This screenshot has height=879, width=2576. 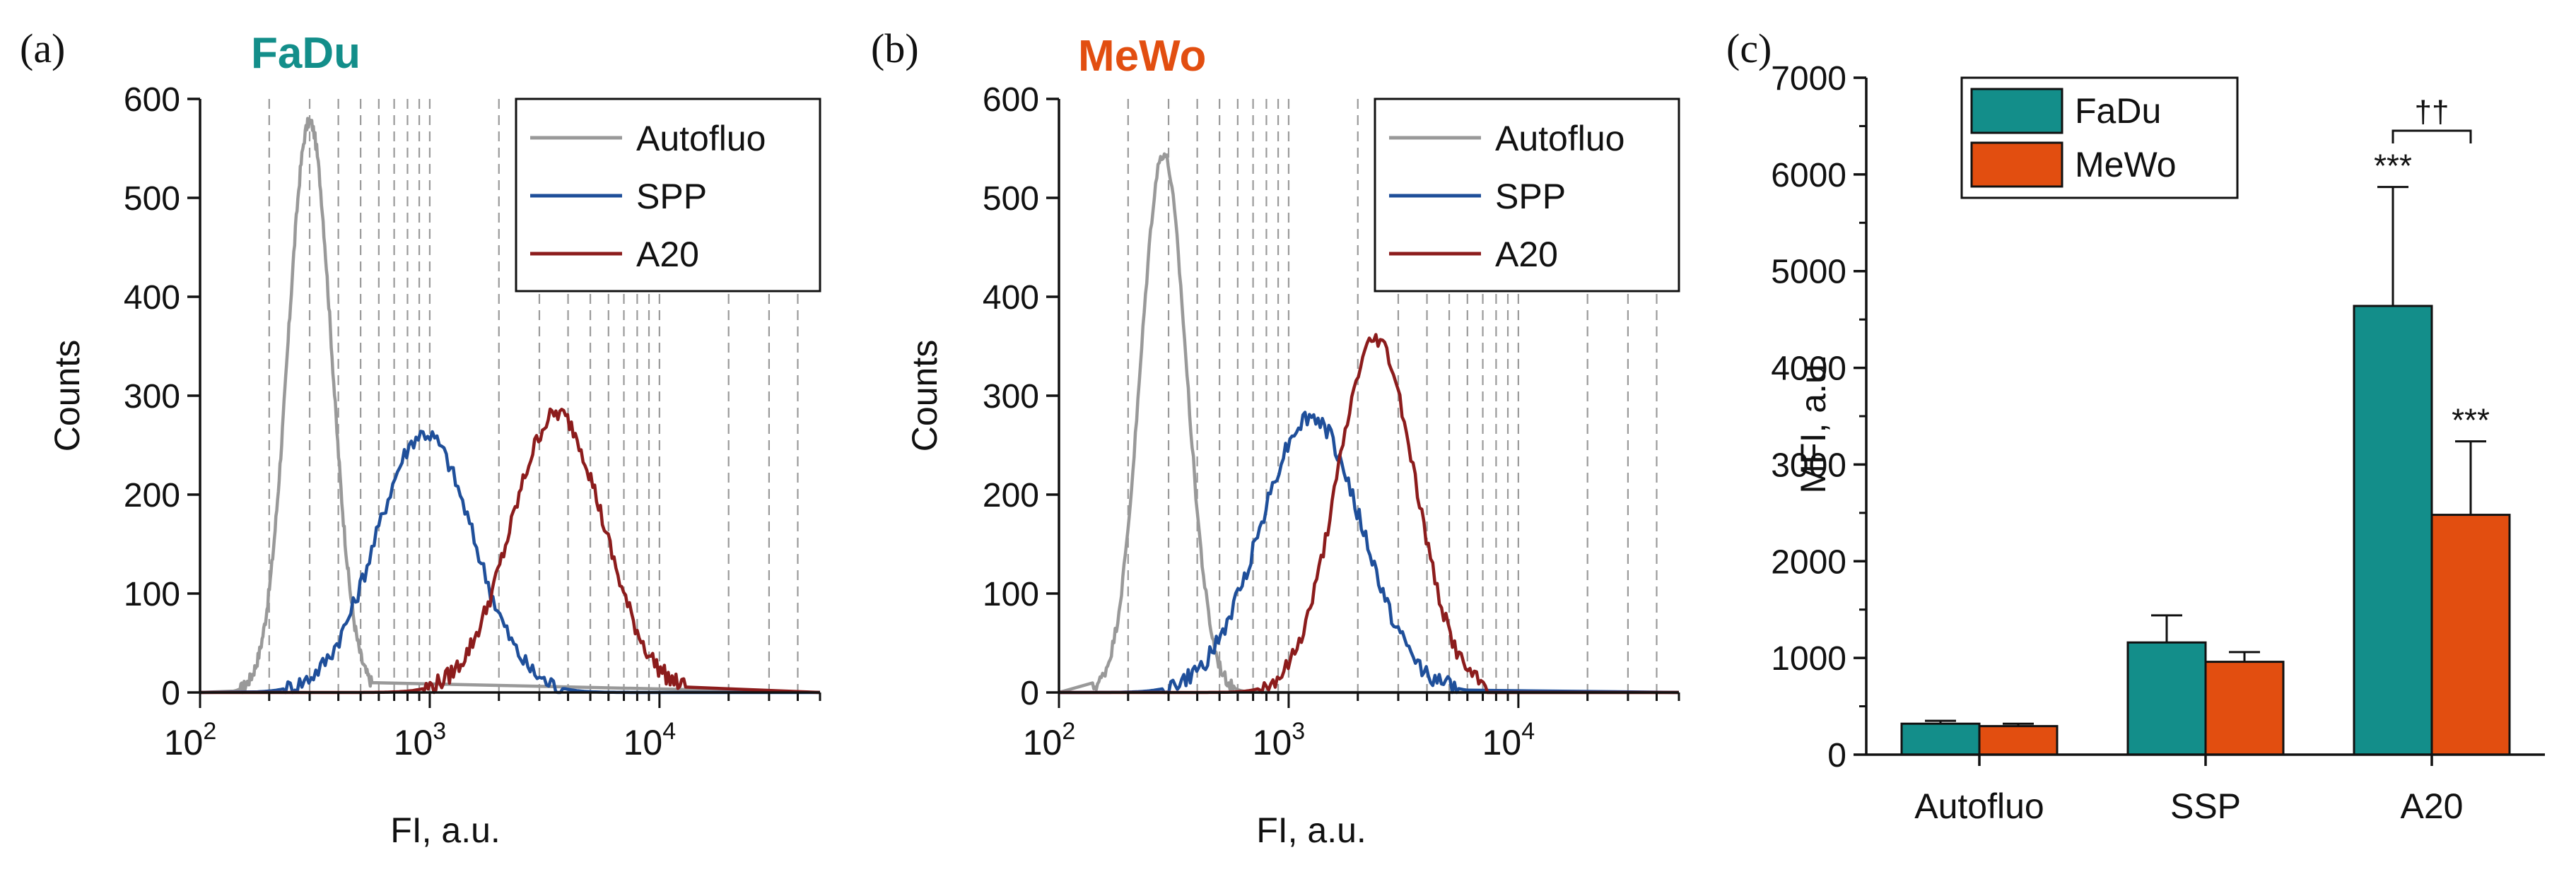 What do you see at coordinates (2432, 112) in the screenshot?
I see `significance-label: ††` at bounding box center [2432, 112].